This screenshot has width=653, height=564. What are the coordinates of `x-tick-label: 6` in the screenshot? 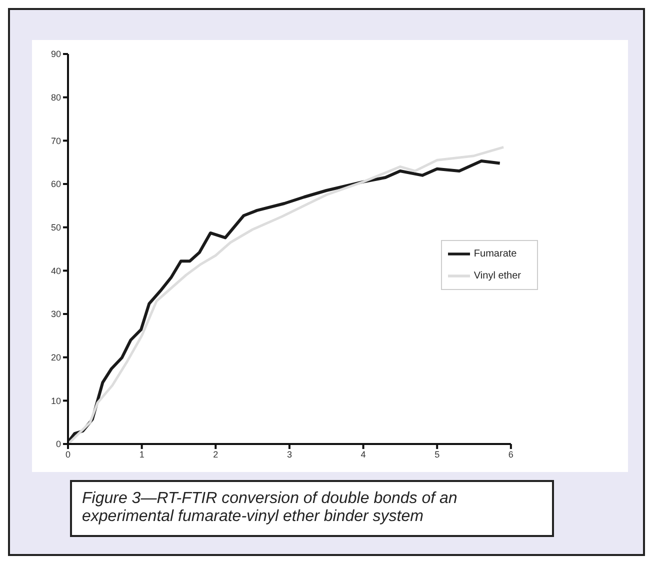 It's located at (511, 454).